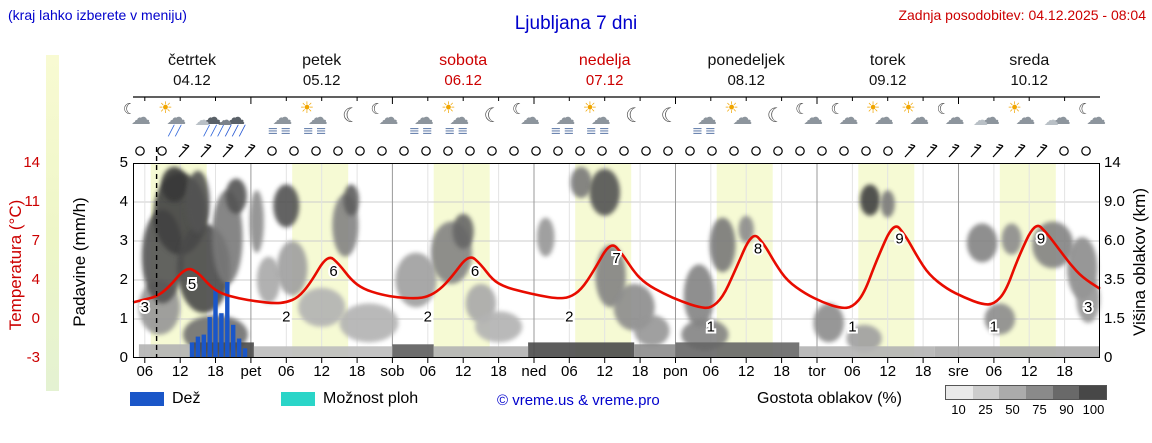  I want to click on svg-text: 1, so click(711, 326).